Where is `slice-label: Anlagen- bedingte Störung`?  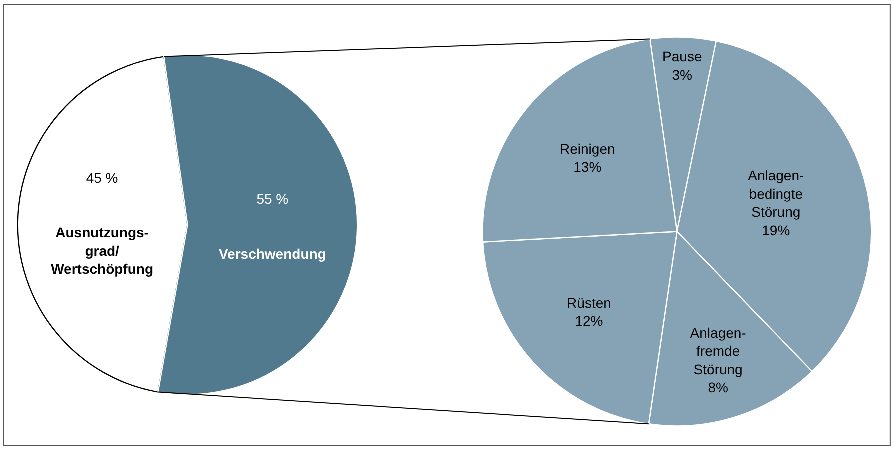
slice-label: Anlagen- bedingte Störung is located at coordinates (776, 194).